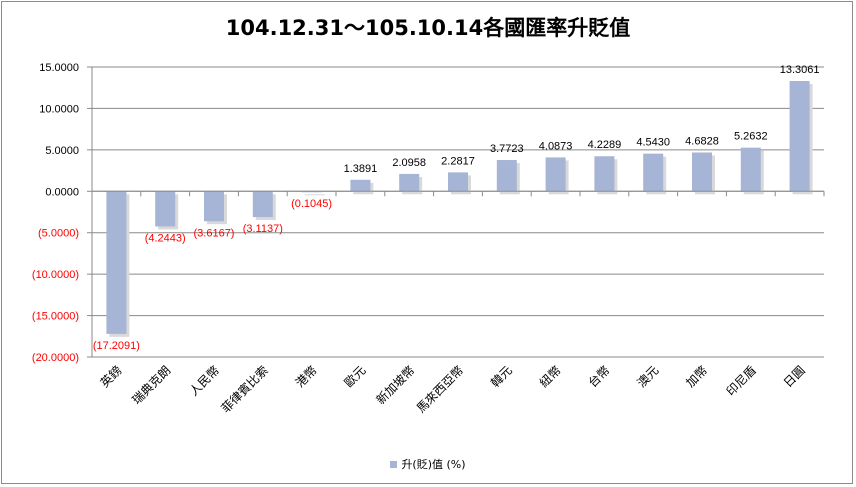 Image resolution: width=856 pixels, height=487 pixels. What do you see at coordinates (428, 28) in the screenshot?
I see `chart-title: 104.12.31～105.10.14各國匯率升貶值` at bounding box center [428, 28].